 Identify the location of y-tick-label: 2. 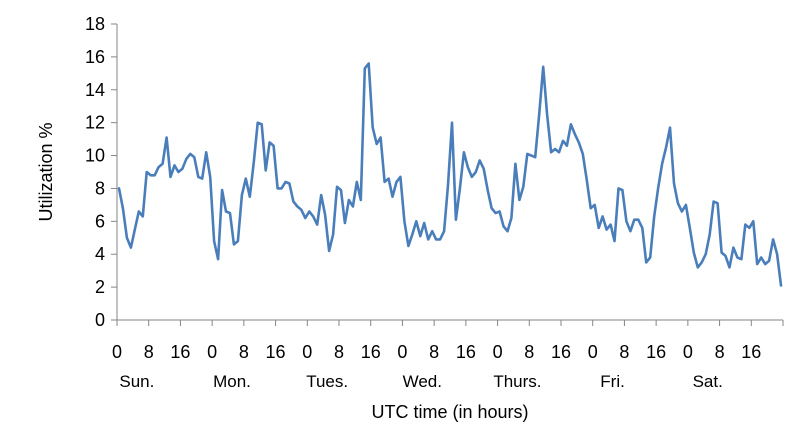
(100, 287).